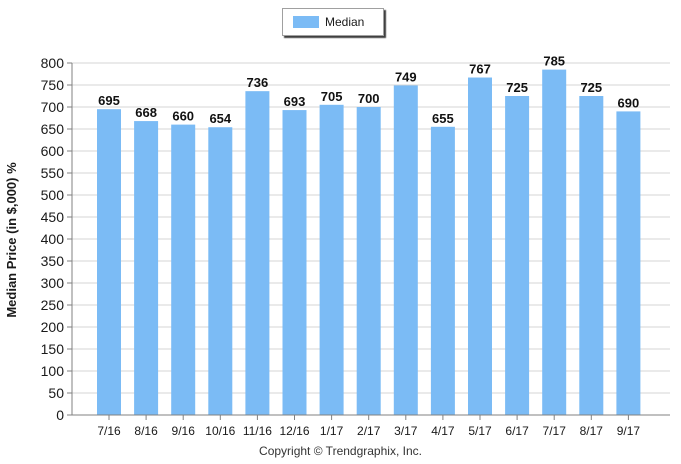  Describe the element at coordinates (53, 129) in the screenshot. I see `y-tick-label: 650` at that location.